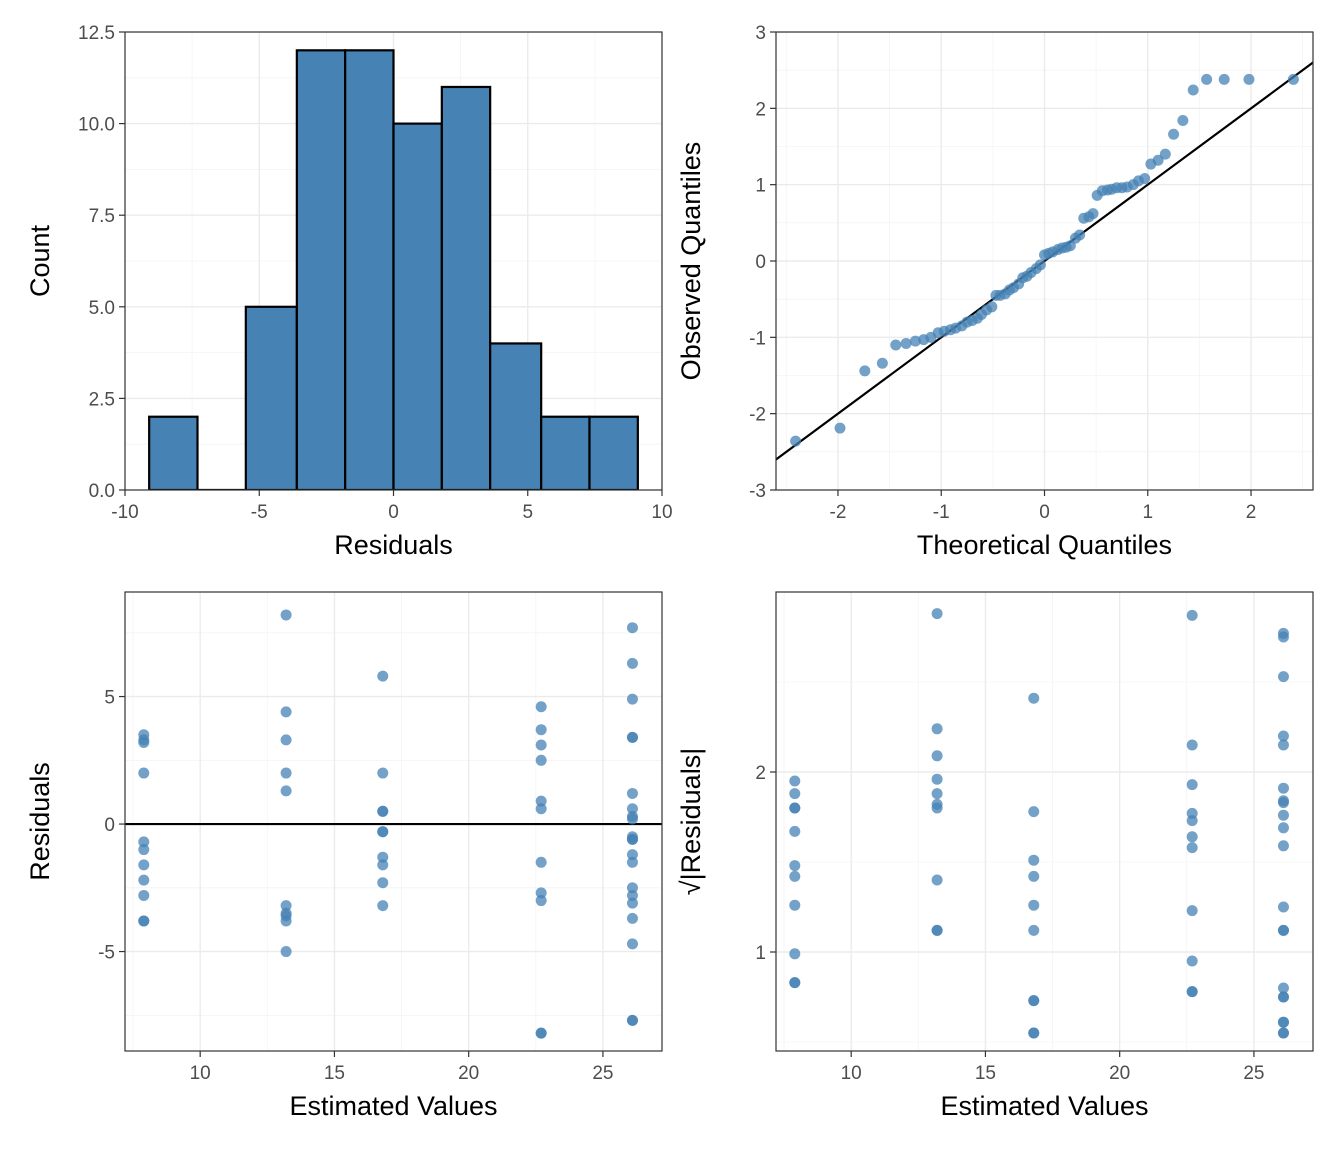 The height and width of the screenshot is (1152, 1344). Describe the element at coordinates (760, 186) in the screenshot. I see `y-tick-label: 1` at that location.